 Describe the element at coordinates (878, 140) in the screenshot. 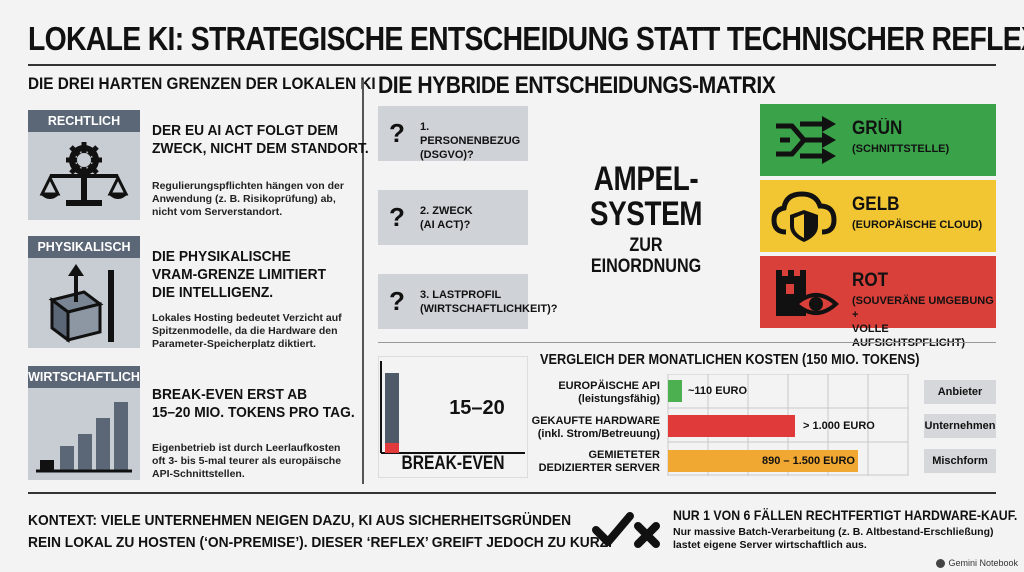

I see `traffic-light-green: GRÜN (SCHNITTSTELLE)` at that location.